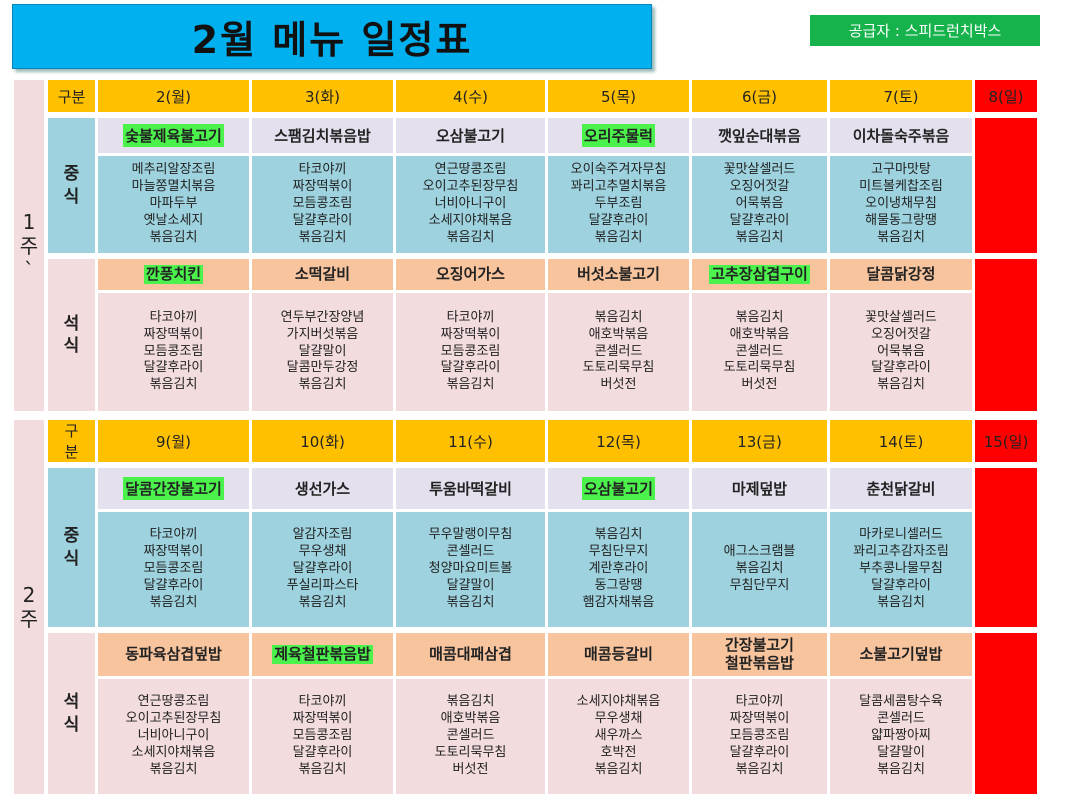 The image size is (1080, 810). What do you see at coordinates (173, 204) in the screenshot?
I see `lunch-side-dishes: 메추리알장조림 마늘쫑멸치볶음 마파두부 옛날소세지 볶음김치` at bounding box center [173, 204].